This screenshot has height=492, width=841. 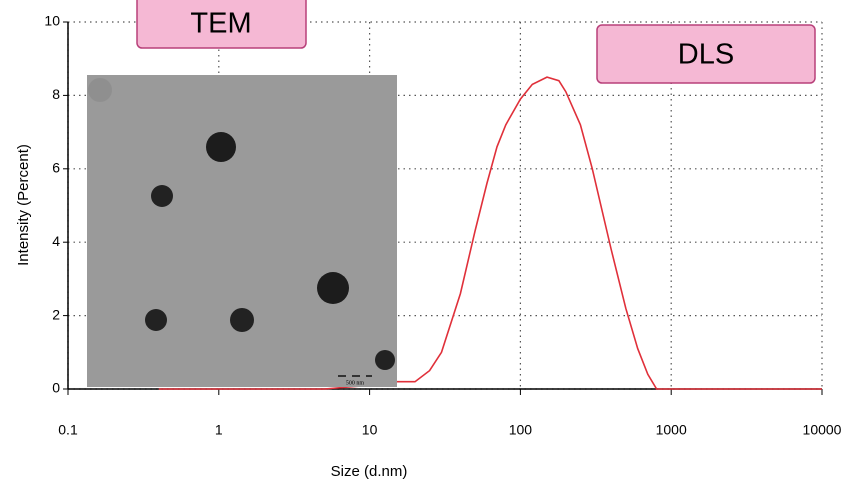 What do you see at coordinates (100, 90) in the screenshot?
I see `tem-artifact` at bounding box center [100, 90].